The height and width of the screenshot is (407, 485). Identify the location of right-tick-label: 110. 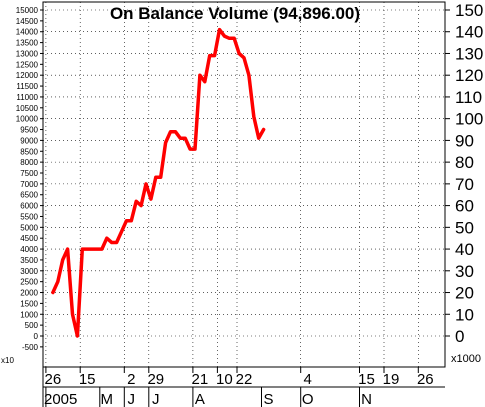
(468, 97).